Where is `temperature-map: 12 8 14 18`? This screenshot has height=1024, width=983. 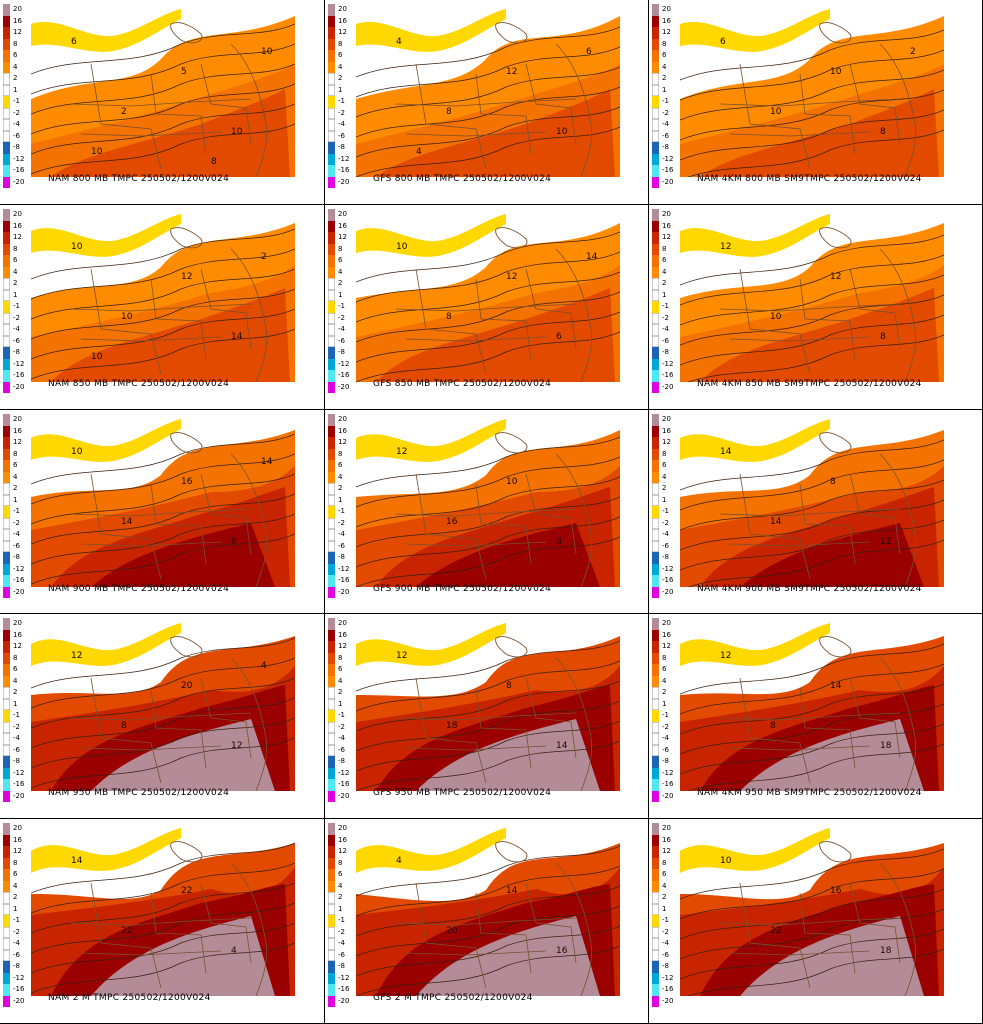 temperature-map: 12 8 14 18 is located at coordinates (812, 704).